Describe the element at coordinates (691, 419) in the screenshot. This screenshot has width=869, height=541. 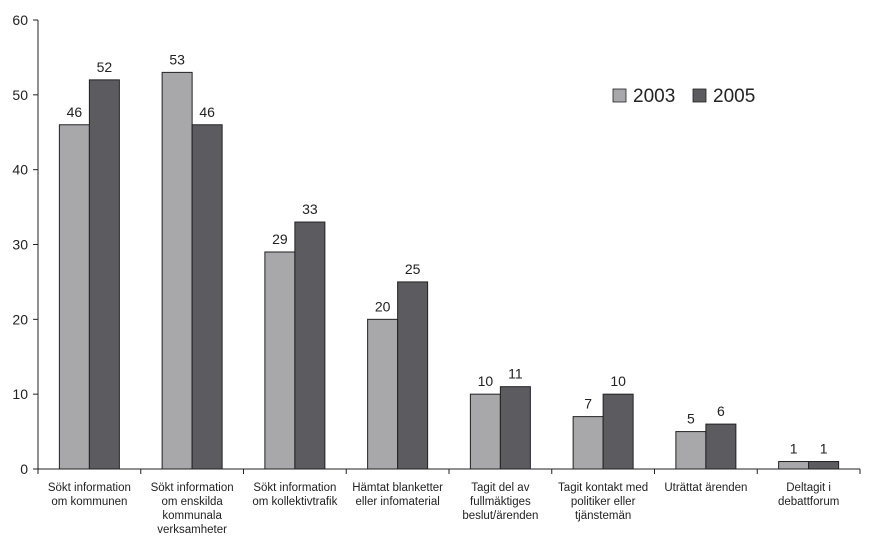
I see `data-label-2003-6: 5` at that location.